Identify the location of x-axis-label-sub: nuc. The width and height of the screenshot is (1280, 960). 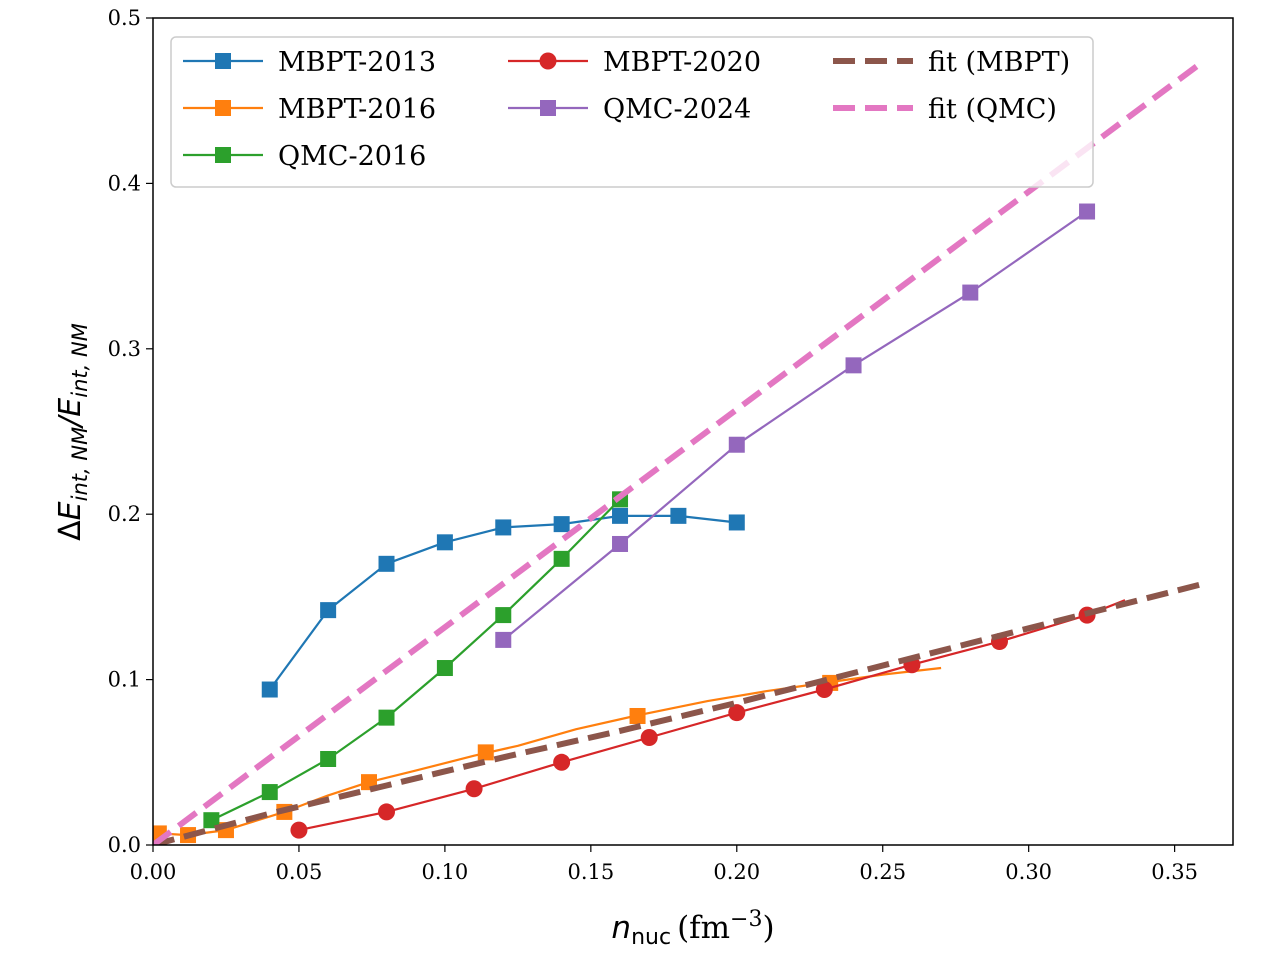
(651, 937).